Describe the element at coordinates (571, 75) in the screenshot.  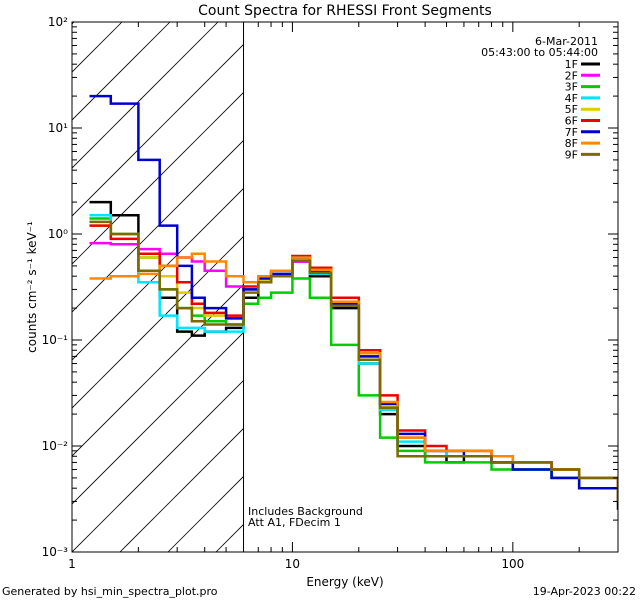
I see `legend-label: 2F` at that location.